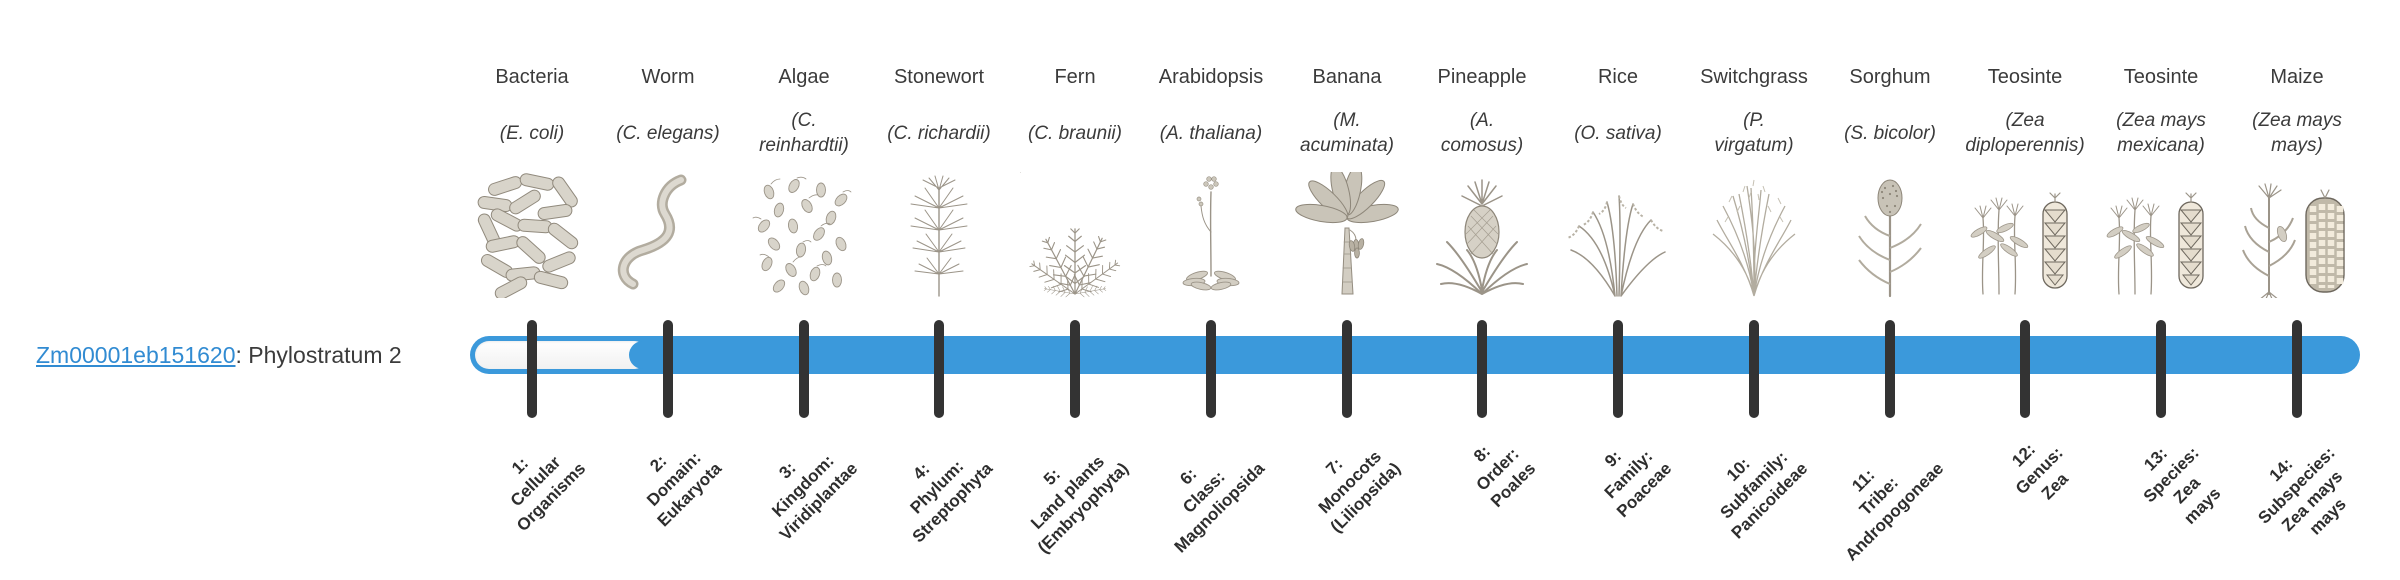  Describe the element at coordinates (1890, 235) in the screenshot. I see `sorghum-illustration` at that location.